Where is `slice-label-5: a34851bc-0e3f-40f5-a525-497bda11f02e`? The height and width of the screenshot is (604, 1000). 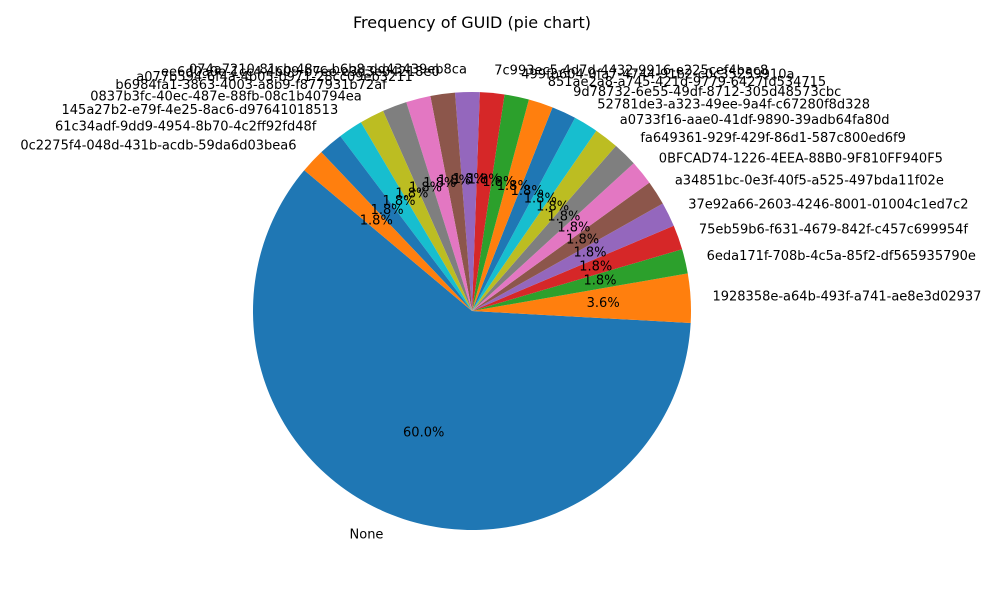
slice-label-5: a34851bc-0e3f-40f5-a525-497bda11f02e is located at coordinates (809, 181).